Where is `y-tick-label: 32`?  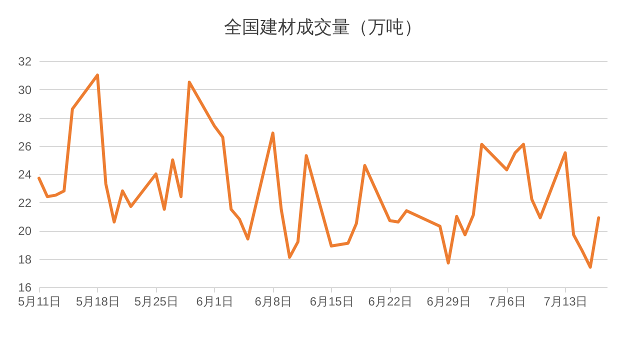 y-tick-label: 32 is located at coordinates (25, 61).